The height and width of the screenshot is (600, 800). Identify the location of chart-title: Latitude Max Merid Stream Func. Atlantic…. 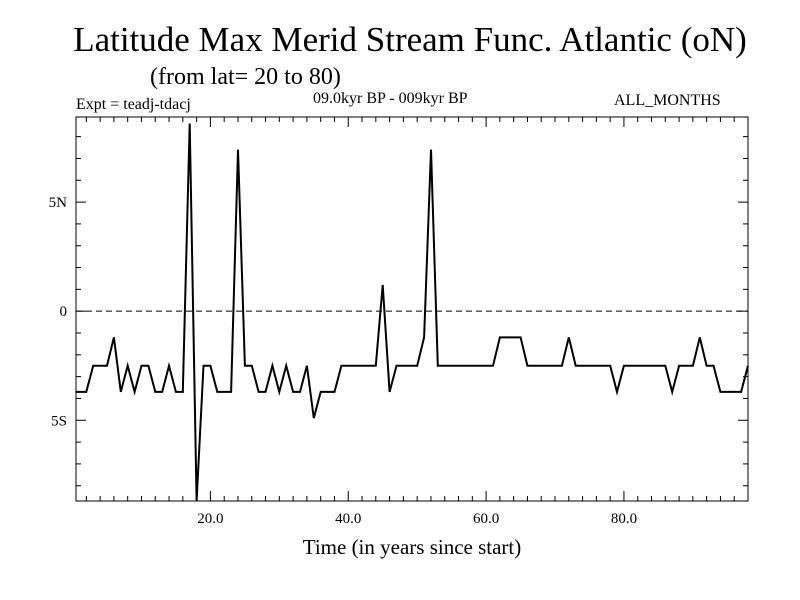
(410, 39).